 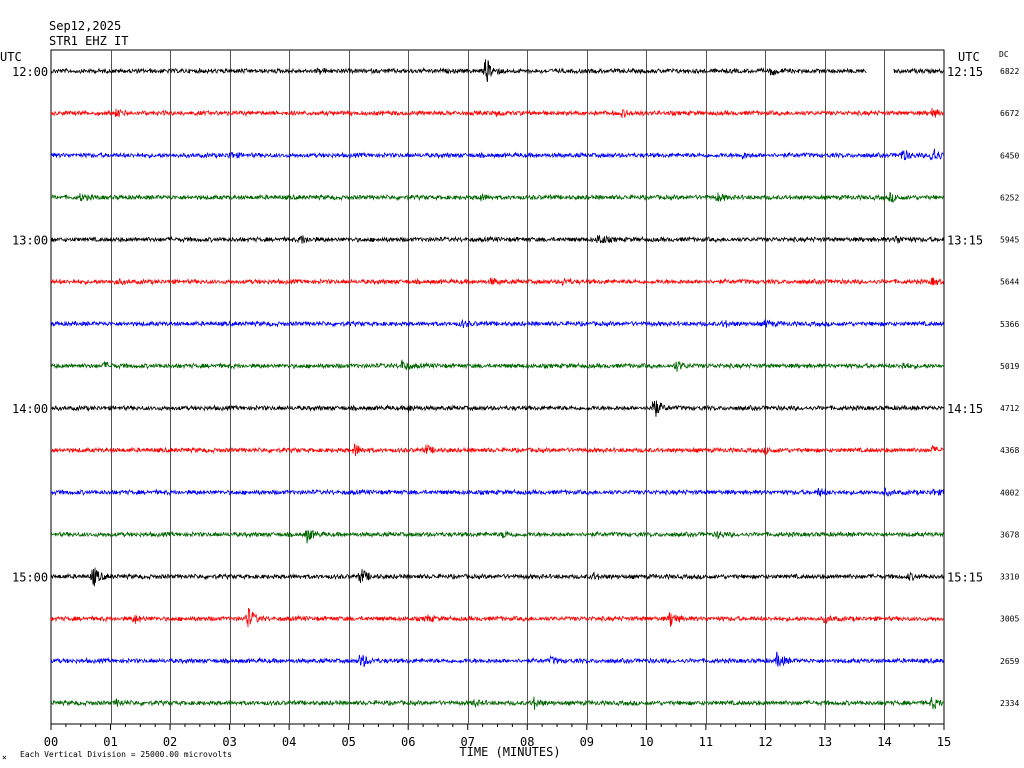 What do you see at coordinates (1009, 408) in the screenshot?
I see `dc-value: 4712` at bounding box center [1009, 408].